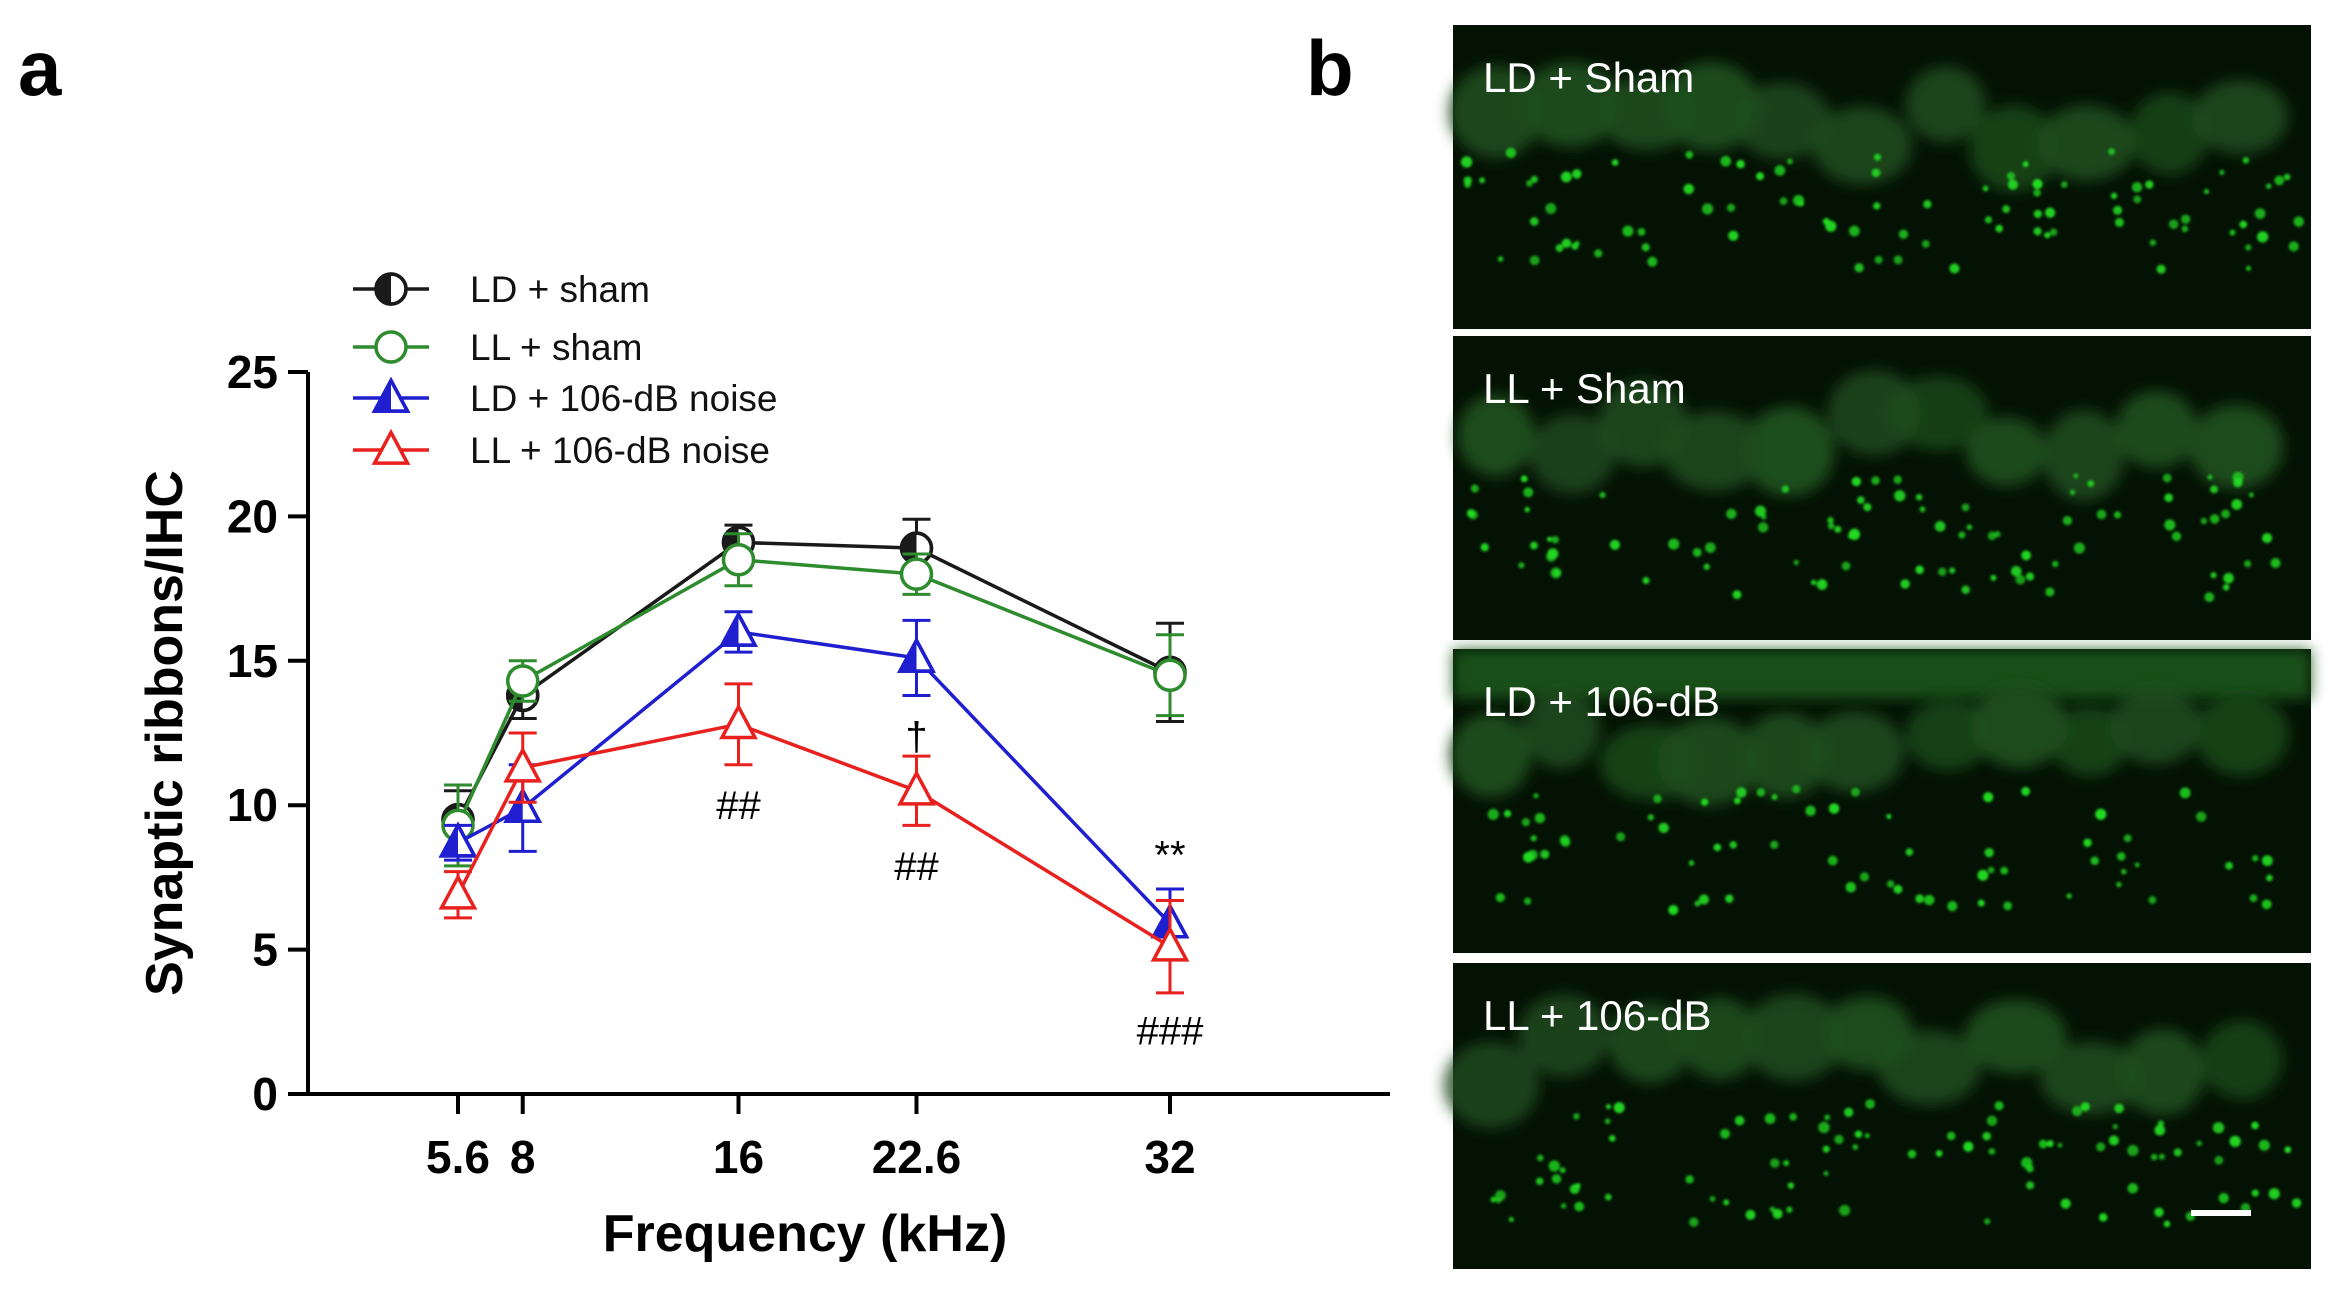  I want to click on legend-label: LL + sham, so click(556, 347).